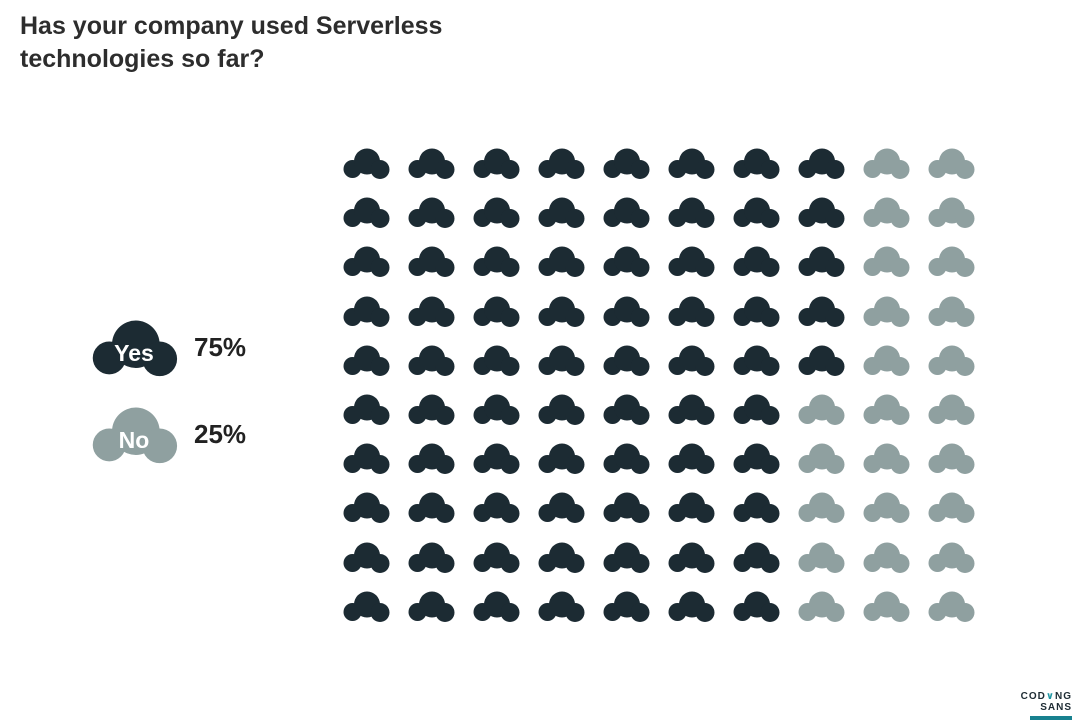 The image size is (1080, 724). I want to click on cloud-icon, so click(135, 435).